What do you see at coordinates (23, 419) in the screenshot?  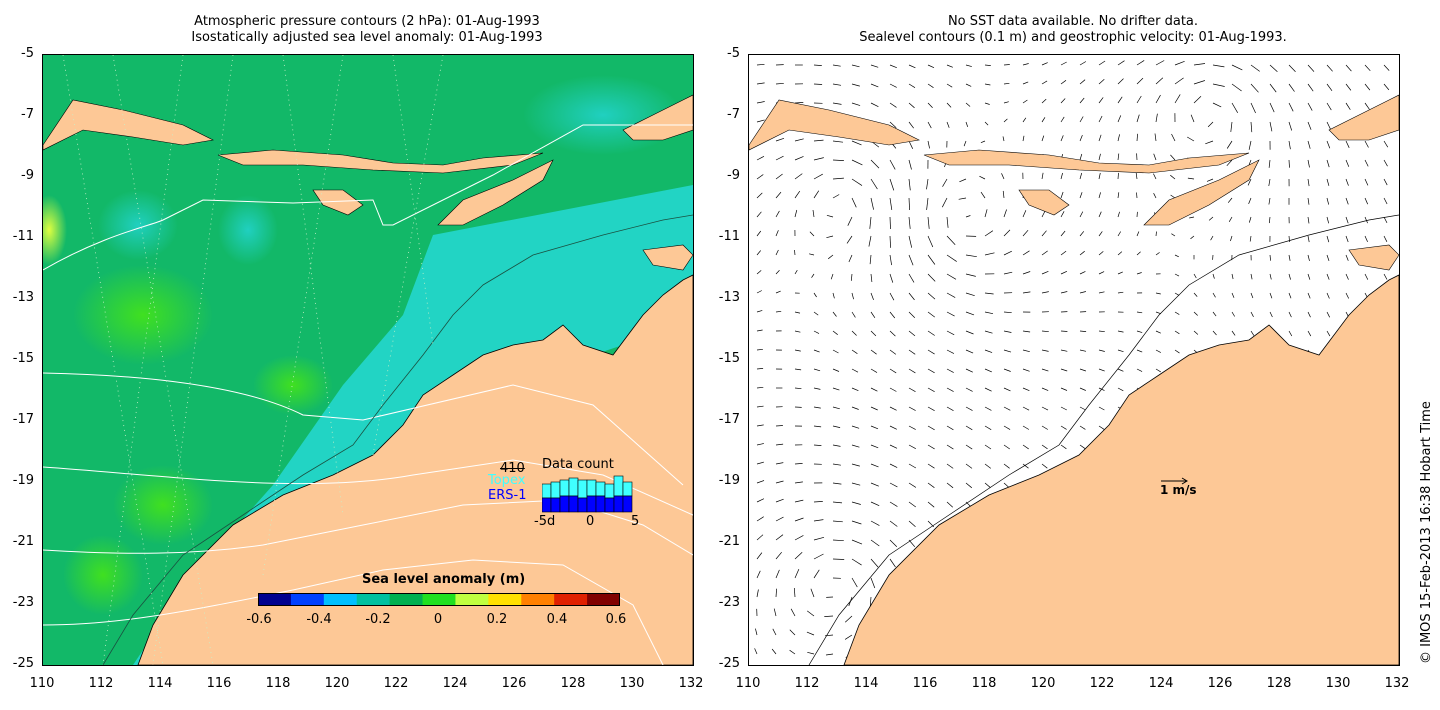 I see `y-tick-label: -17` at bounding box center [23, 419].